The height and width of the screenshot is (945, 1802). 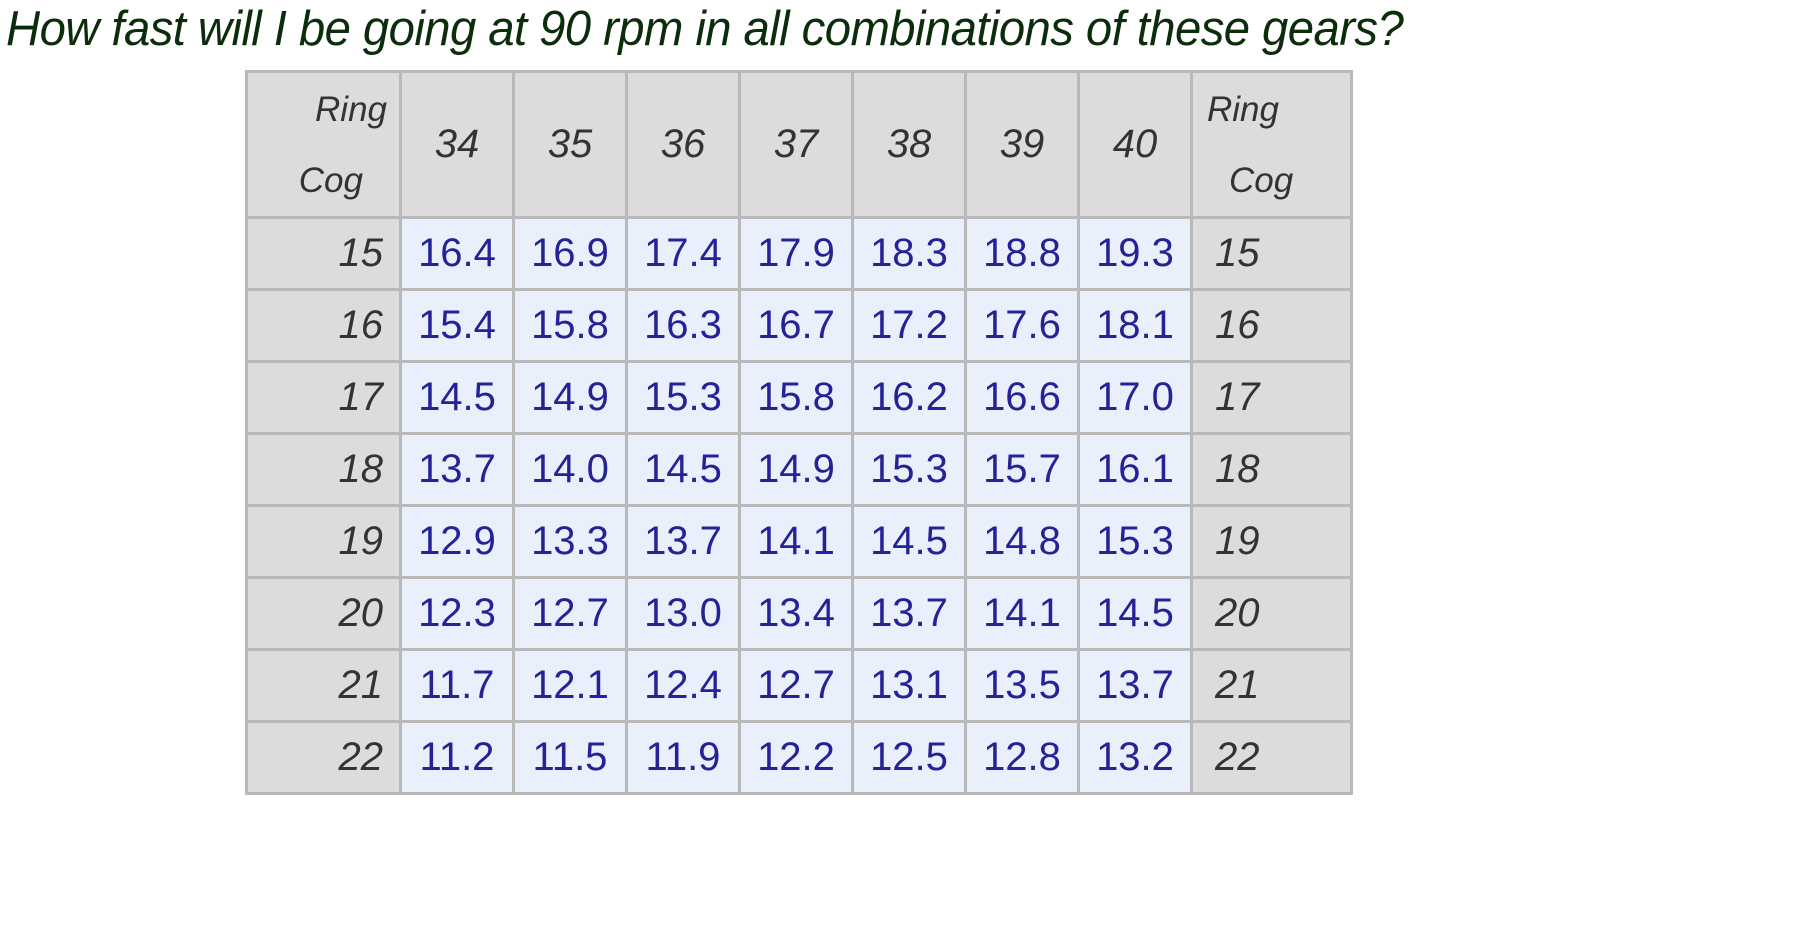 I want to click on table-row: 15 16.4 16.9 17.4 17.9 18.3 18.8 19.3 15, so click(x=799, y=253).